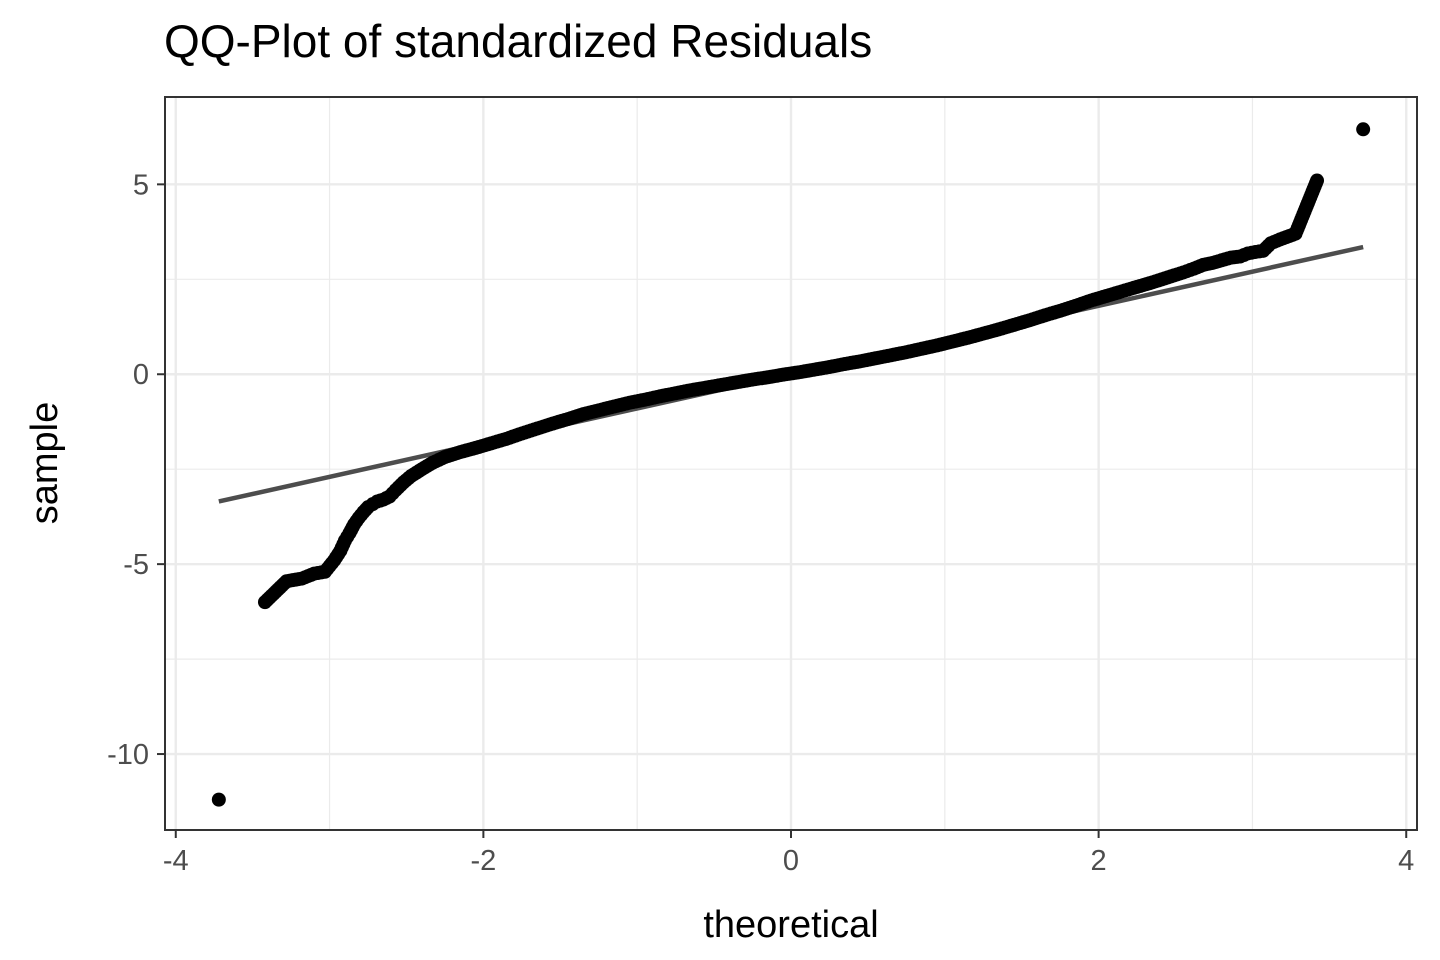 This screenshot has height=960, width=1440. I want to click on x-axis-title: theoretical, so click(790, 925).